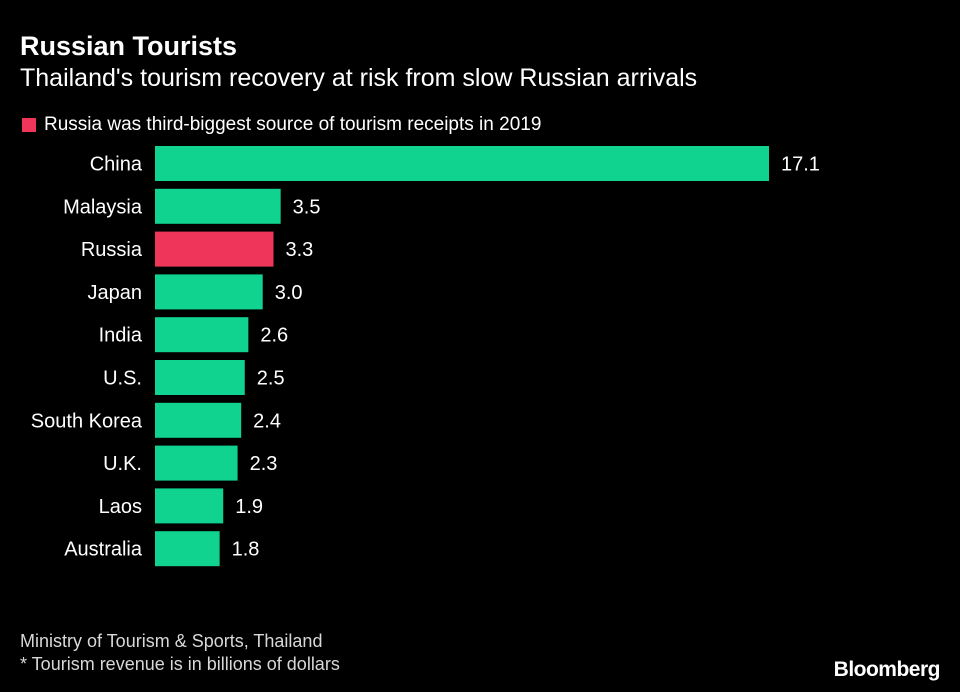 This screenshot has width=960, height=692. Describe the element at coordinates (246, 550) in the screenshot. I see `value-label: 1.8` at that location.